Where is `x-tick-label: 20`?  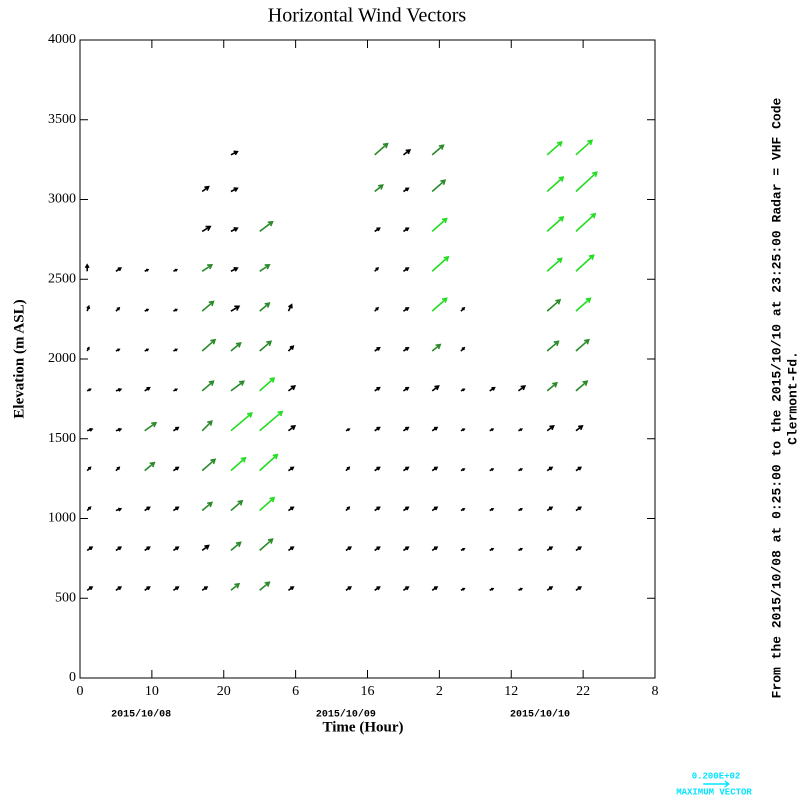 x-tick-label: 20 is located at coordinates (224, 691).